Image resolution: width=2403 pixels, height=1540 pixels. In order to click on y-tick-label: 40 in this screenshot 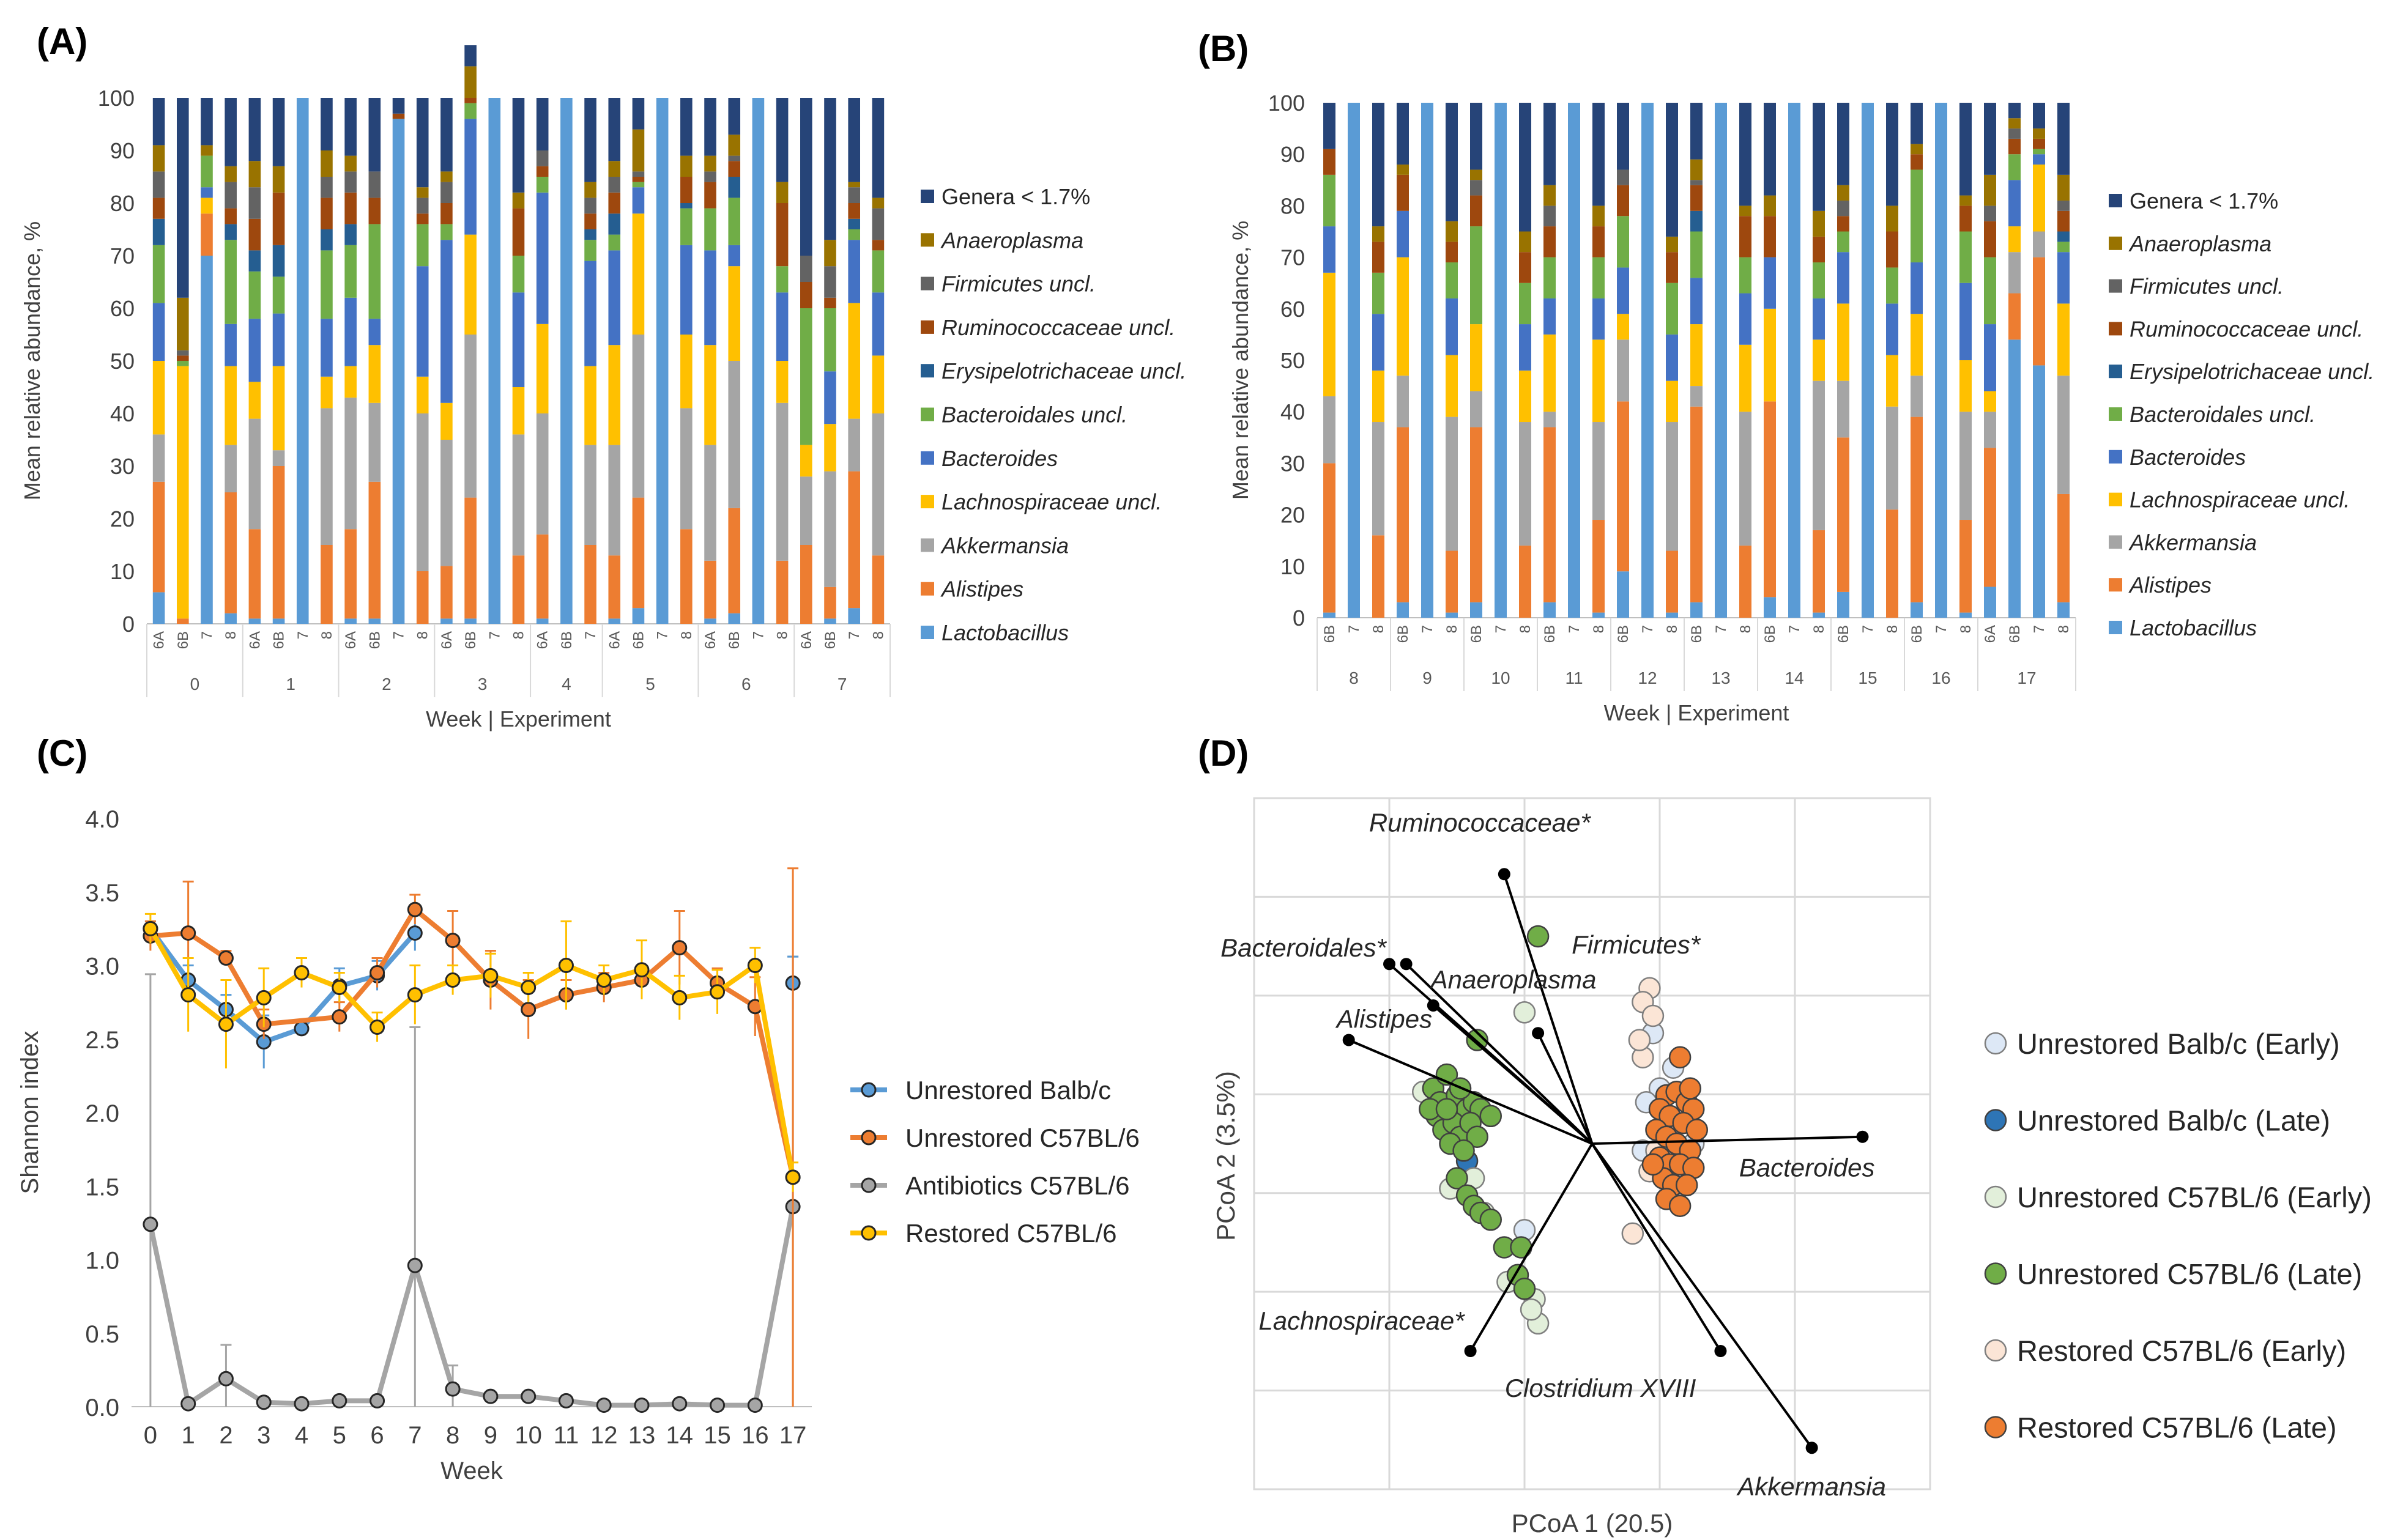, I will do `click(122, 413)`.